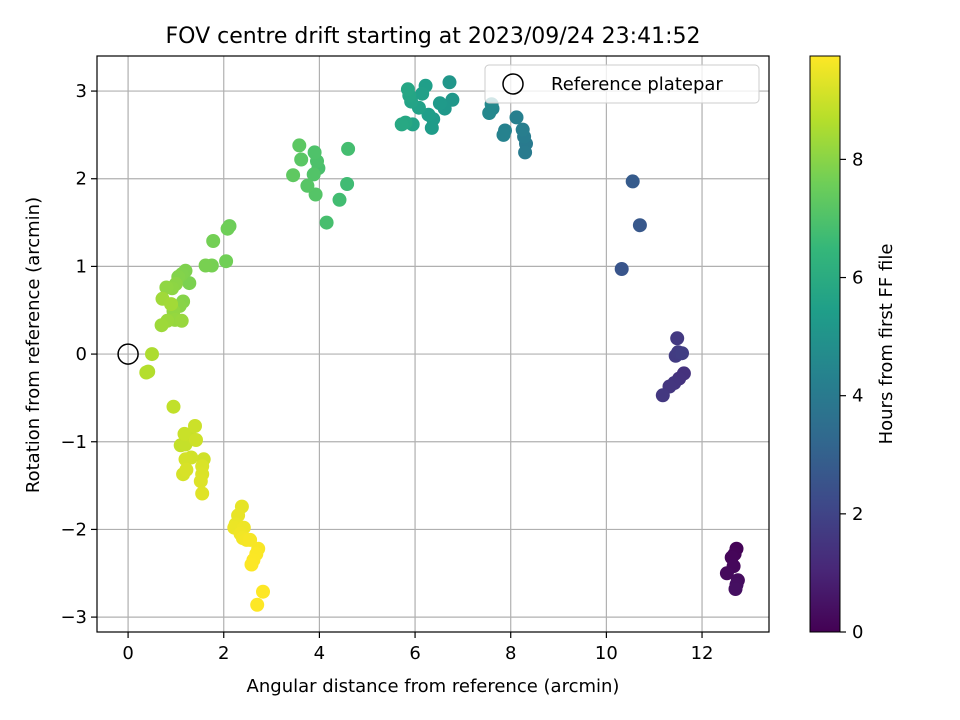  Describe the element at coordinates (127, 653) in the screenshot. I see `x-tick-label: 0` at that location.